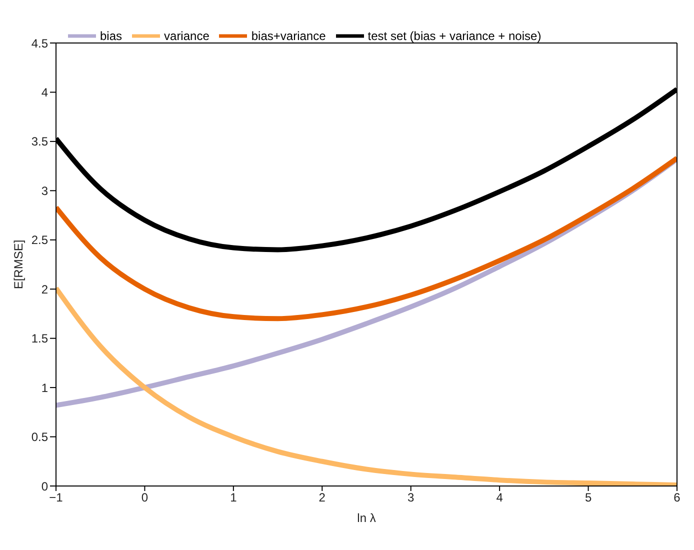  I want to click on x-axis-title: ln λ, so click(366, 518).